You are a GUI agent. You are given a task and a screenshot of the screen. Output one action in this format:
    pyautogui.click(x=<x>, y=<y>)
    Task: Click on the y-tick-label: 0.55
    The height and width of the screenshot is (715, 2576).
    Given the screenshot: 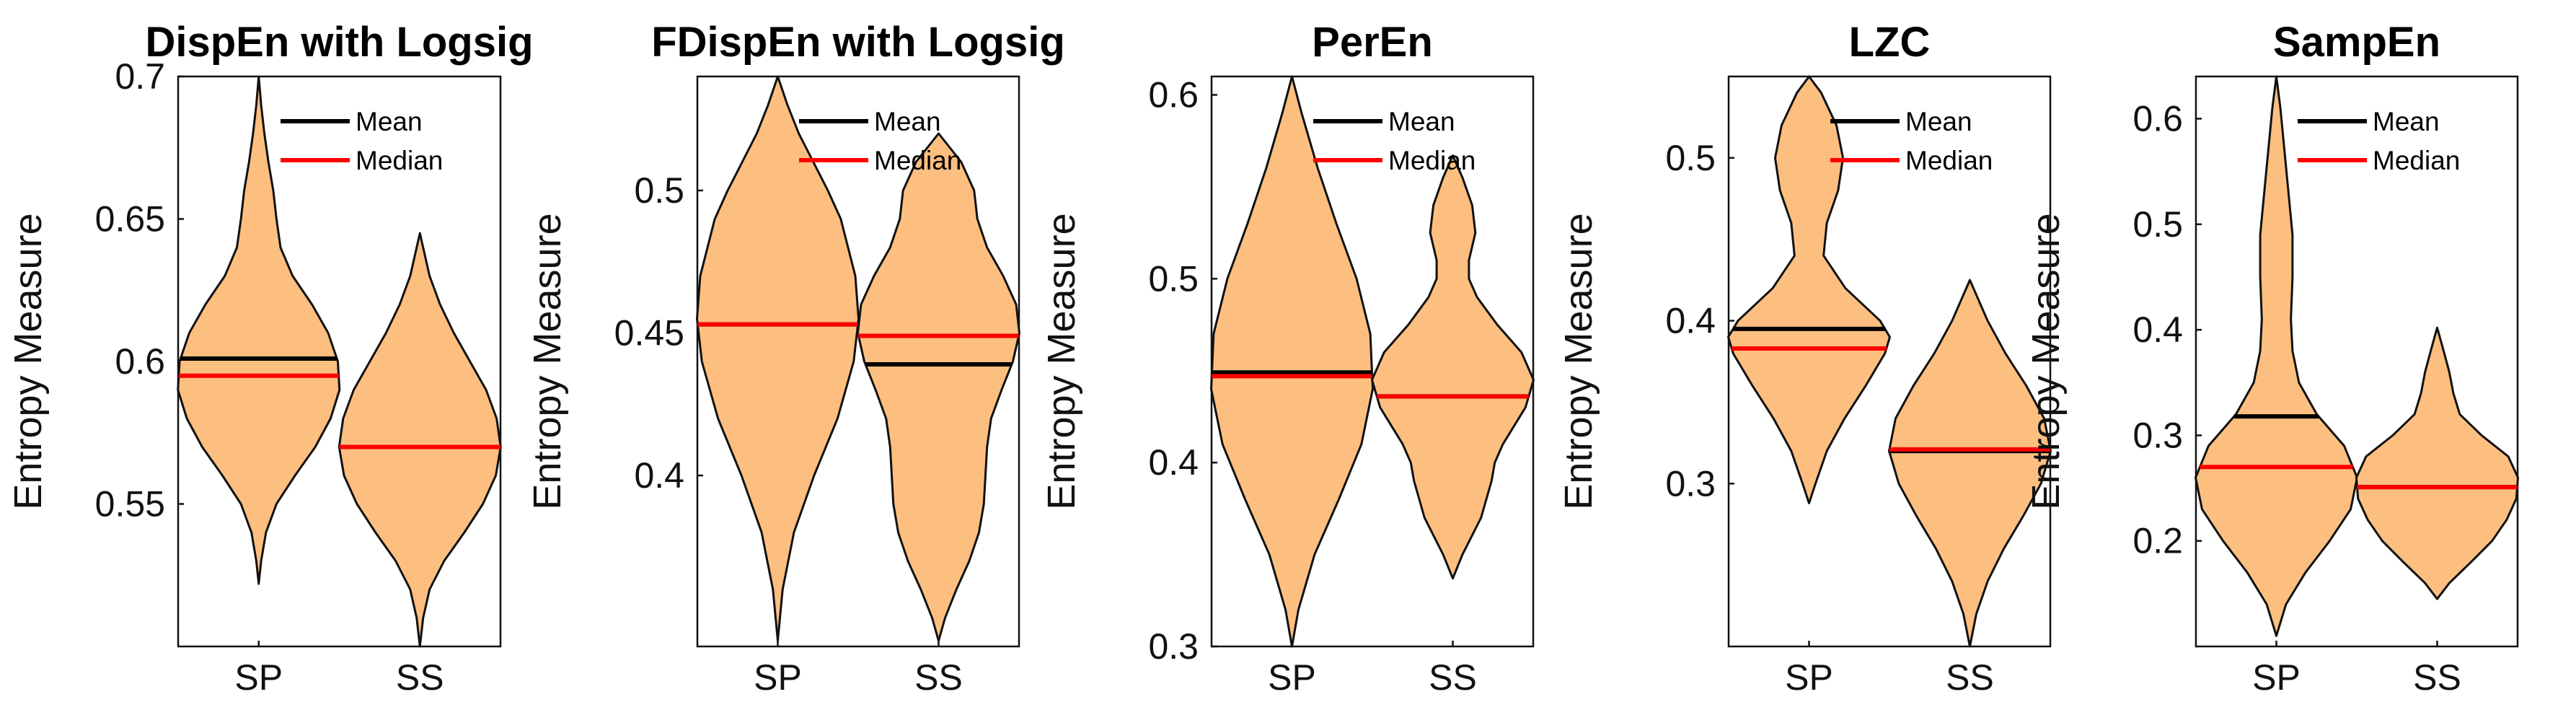 What is the action you would take?
    pyautogui.click(x=130, y=504)
    